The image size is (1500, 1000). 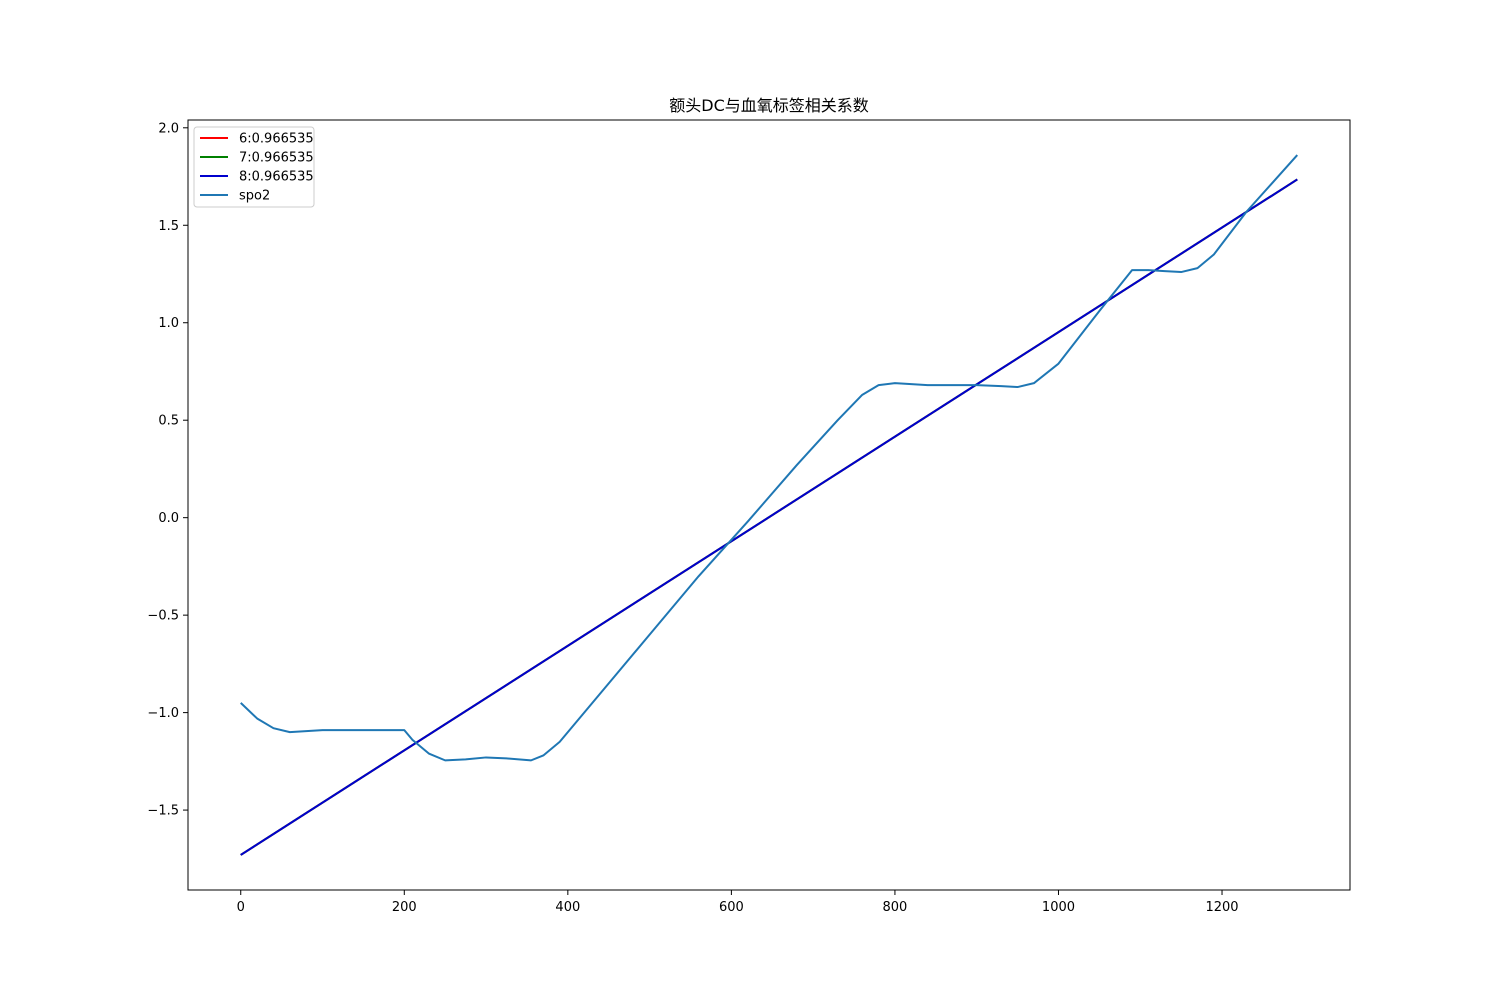 What do you see at coordinates (254, 196) in the screenshot?
I see `legend-label: spo2` at bounding box center [254, 196].